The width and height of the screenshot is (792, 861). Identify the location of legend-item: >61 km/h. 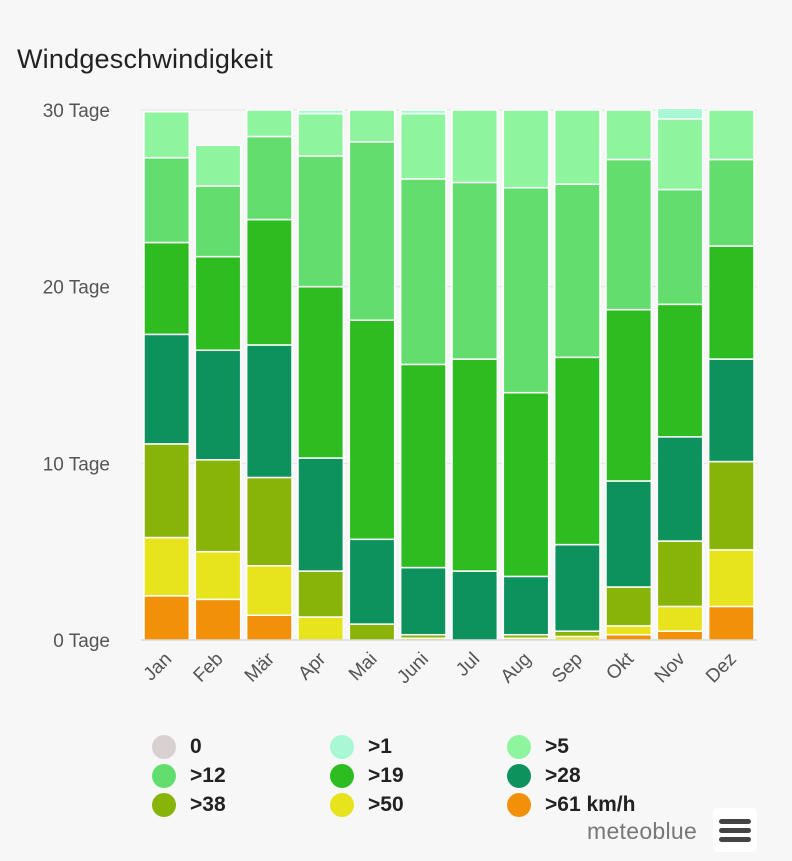
(571, 805).